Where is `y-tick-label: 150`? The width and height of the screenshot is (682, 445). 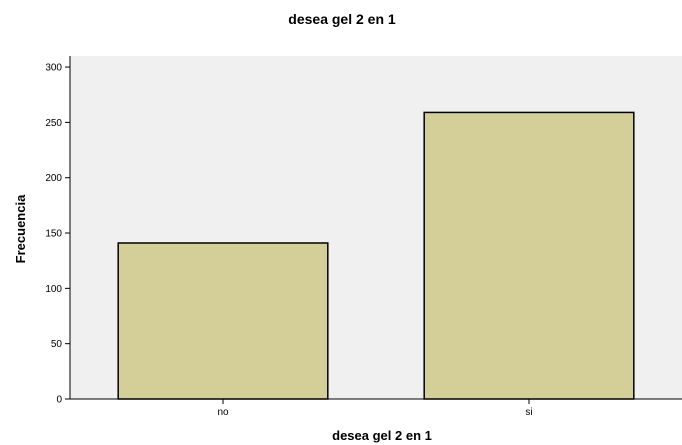 y-tick-label: 150 is located at coordinates (53, 234).